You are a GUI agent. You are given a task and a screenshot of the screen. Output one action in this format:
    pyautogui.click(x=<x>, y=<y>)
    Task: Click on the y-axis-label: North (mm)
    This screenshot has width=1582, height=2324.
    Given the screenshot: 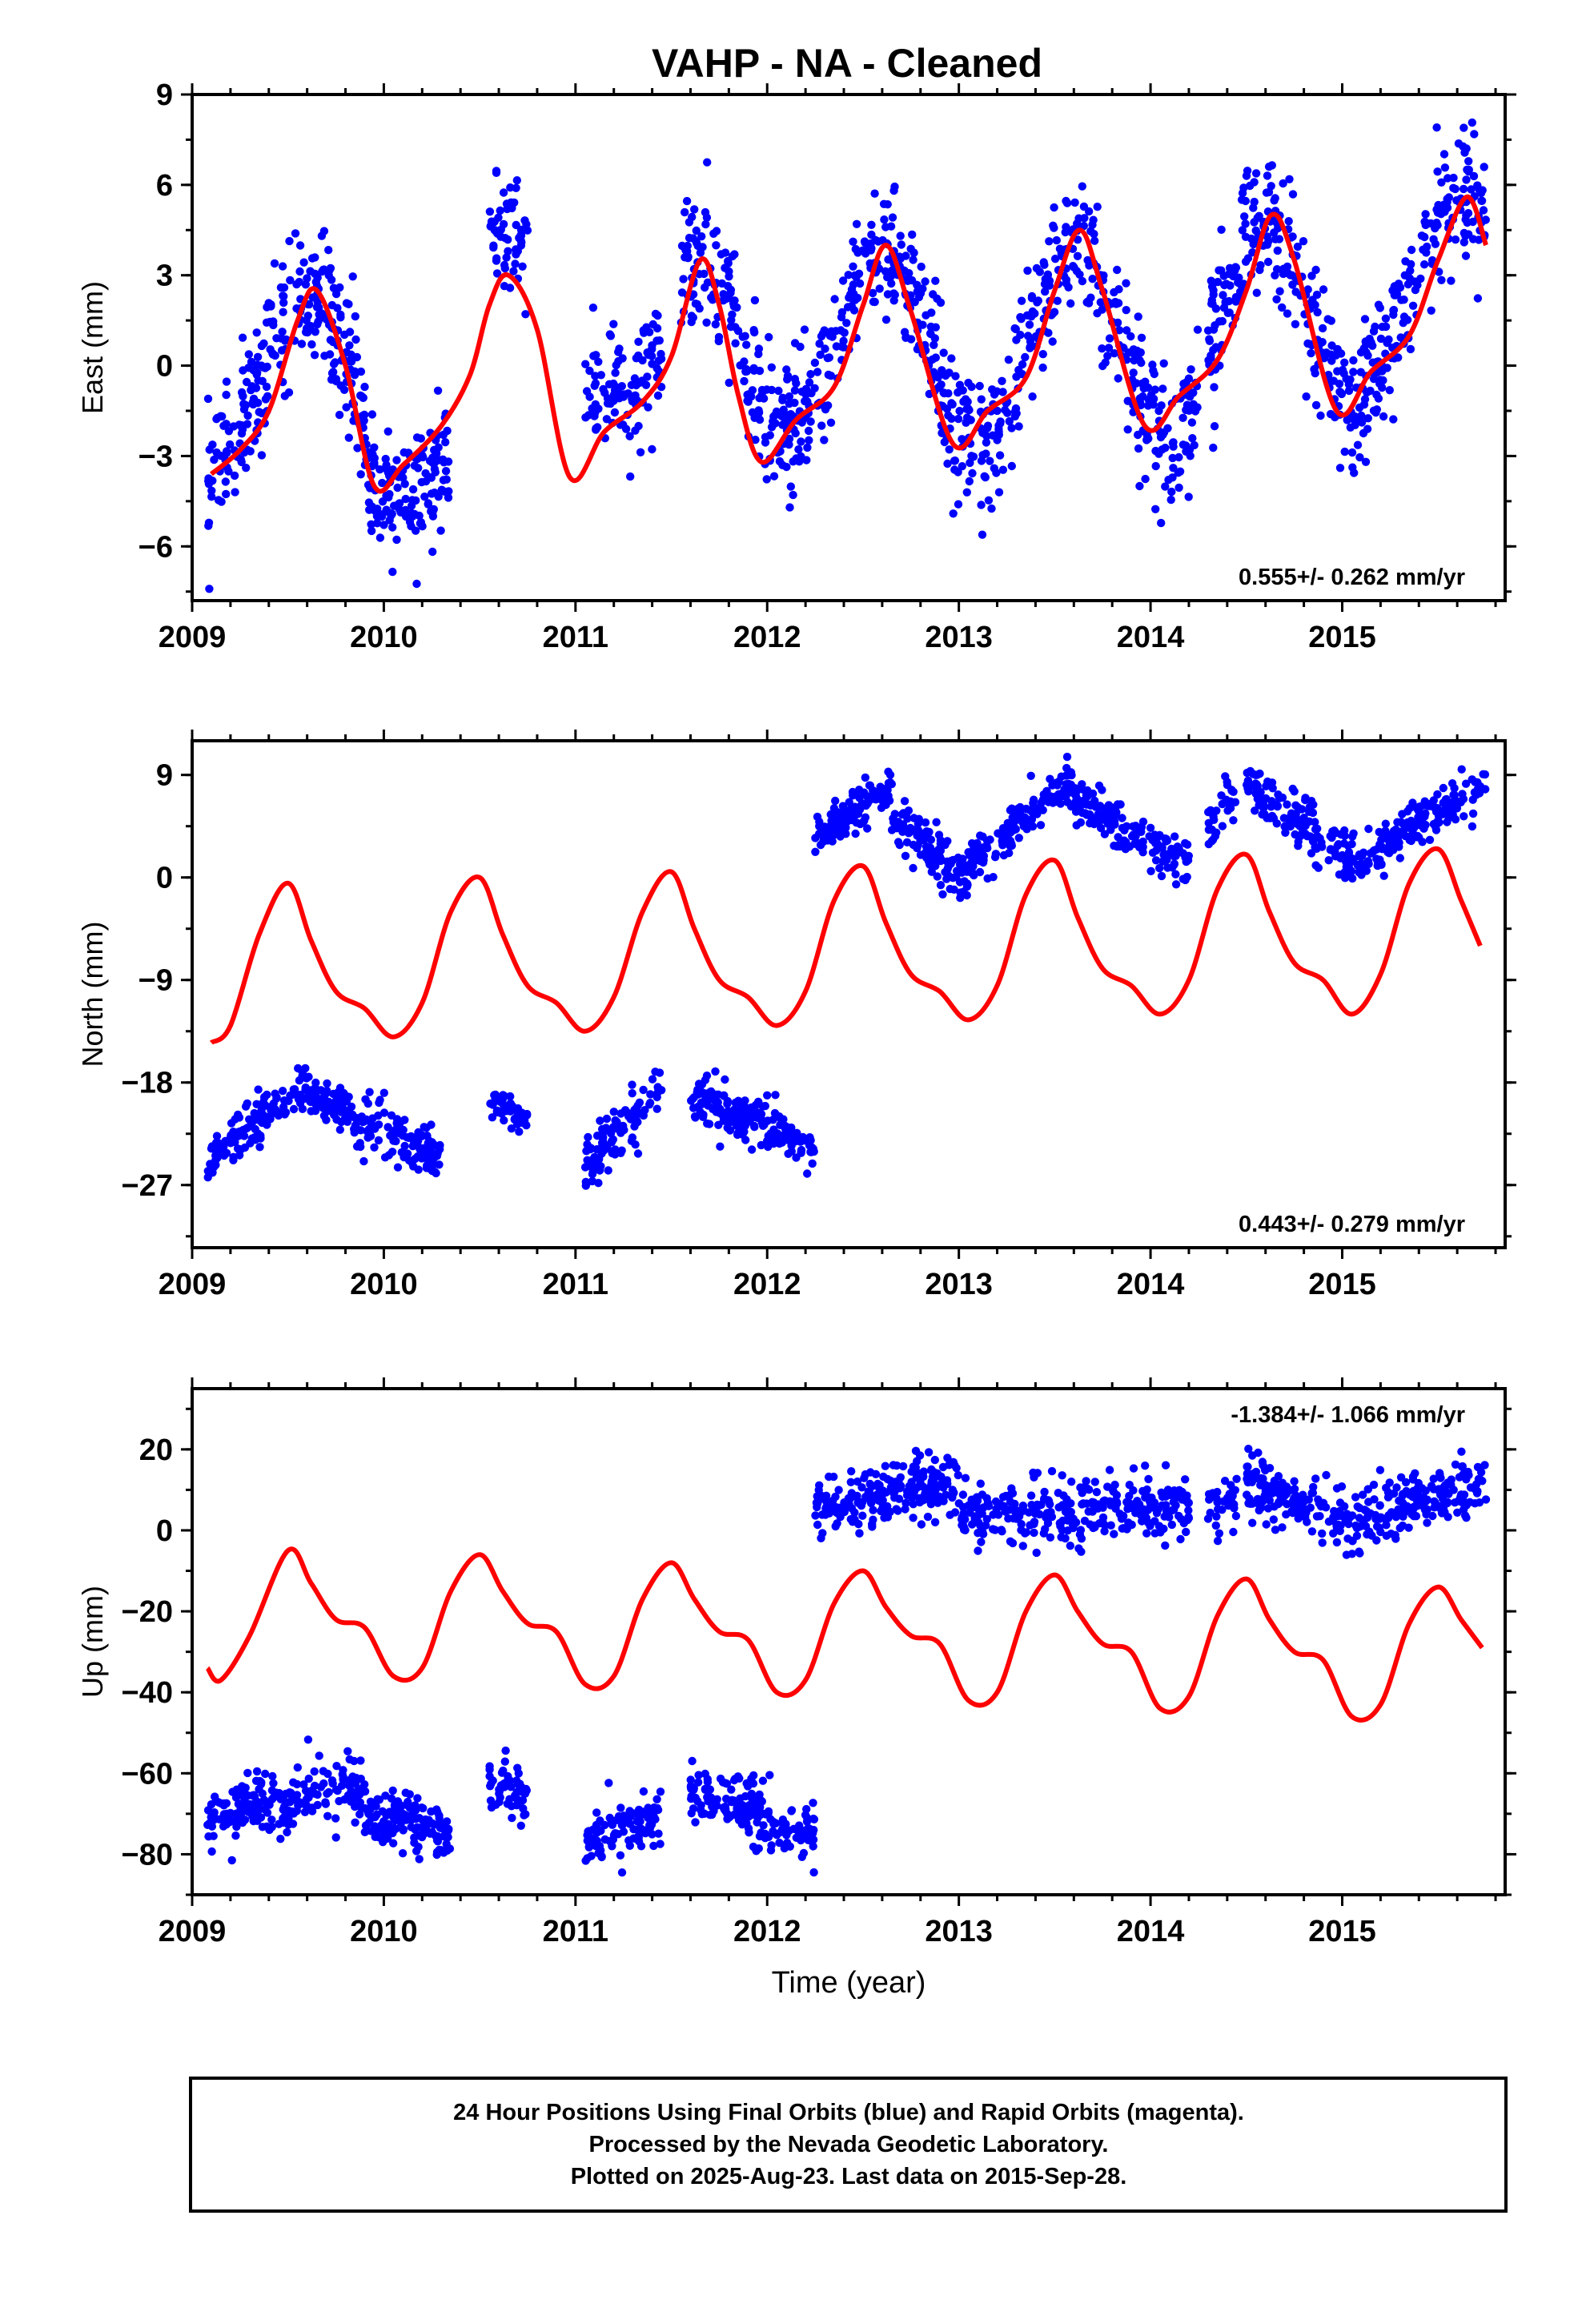 What is the action you would take?
    pyautogui.click(x=92, y=995)
    